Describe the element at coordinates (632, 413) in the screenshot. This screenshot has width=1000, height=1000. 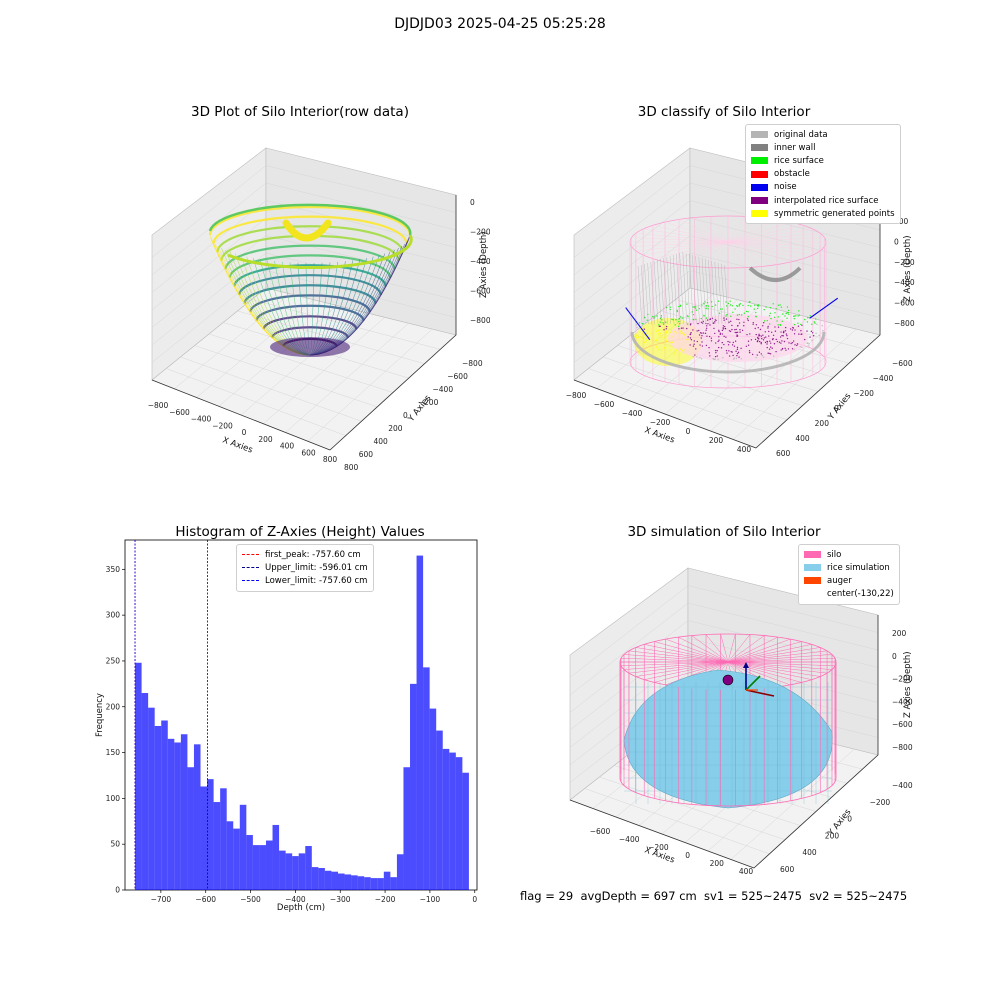
I see `tick-label: −400` at that location.